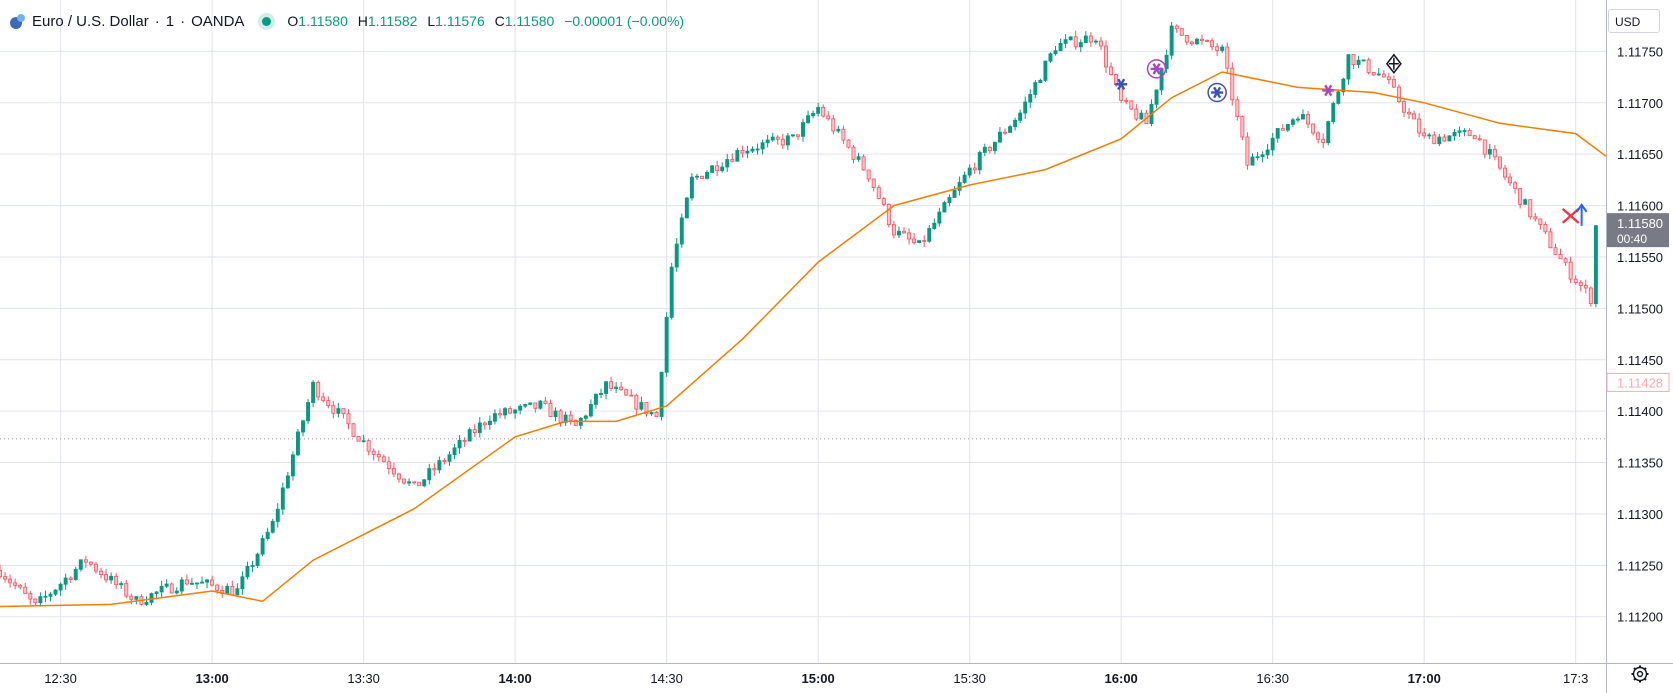  I want to click on x-tick-label: 15:30, so click(969, 678).